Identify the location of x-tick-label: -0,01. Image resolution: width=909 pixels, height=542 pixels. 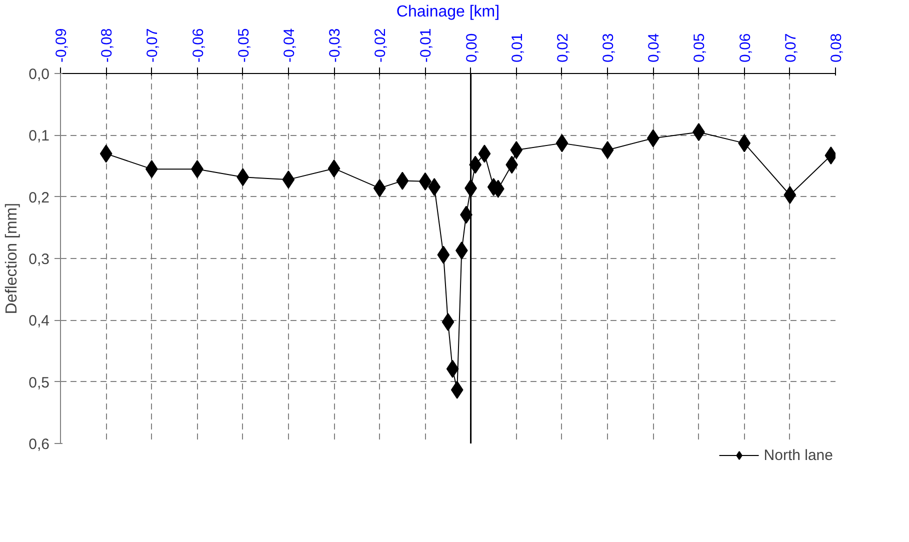
(426, 45).